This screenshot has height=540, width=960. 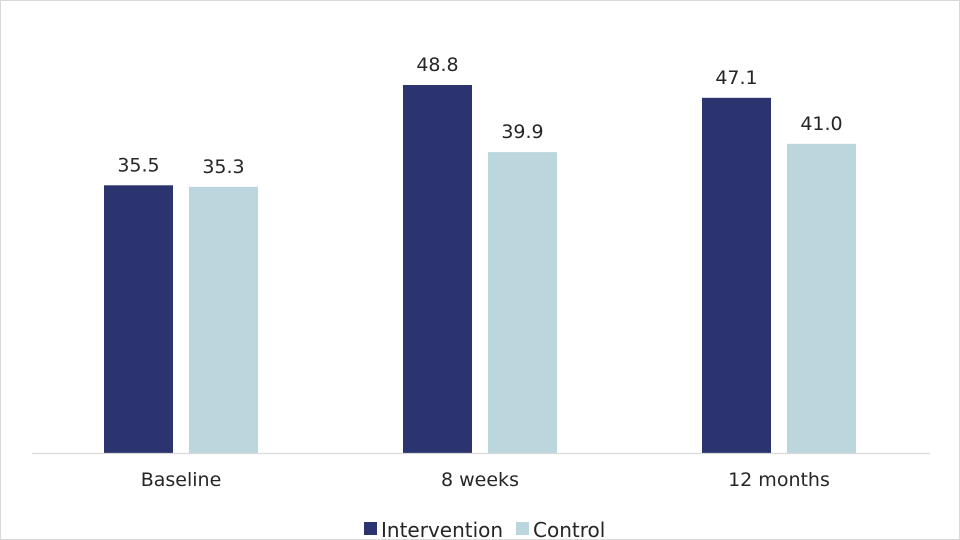 What do you see at coordinates (736, 78) in the screenshot?
I see `data-label-intervention-2: 47.1` at bounding box center [736, 78].